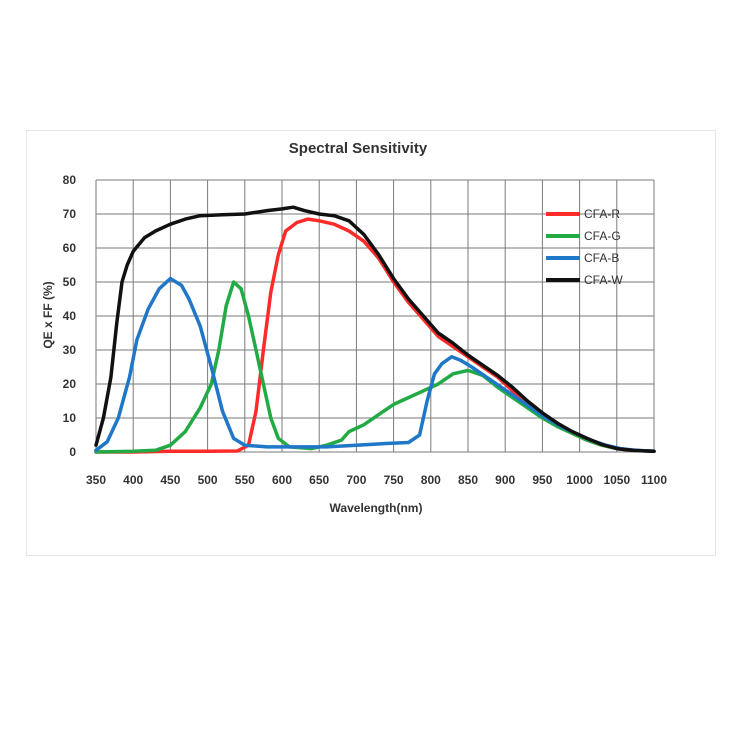  Describe the element at coordinates (602, 236) in the screenshot. I see `legend-label-cfa-g: CFA-G` at that location.